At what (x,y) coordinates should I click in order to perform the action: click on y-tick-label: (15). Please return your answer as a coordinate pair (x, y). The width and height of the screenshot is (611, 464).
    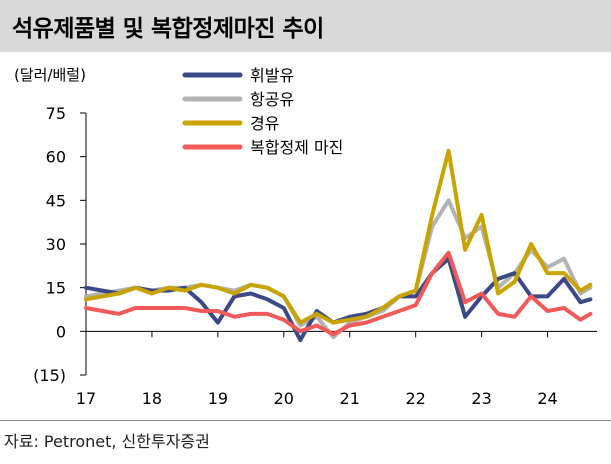
    Looking at the image, I should click on (49, 375).